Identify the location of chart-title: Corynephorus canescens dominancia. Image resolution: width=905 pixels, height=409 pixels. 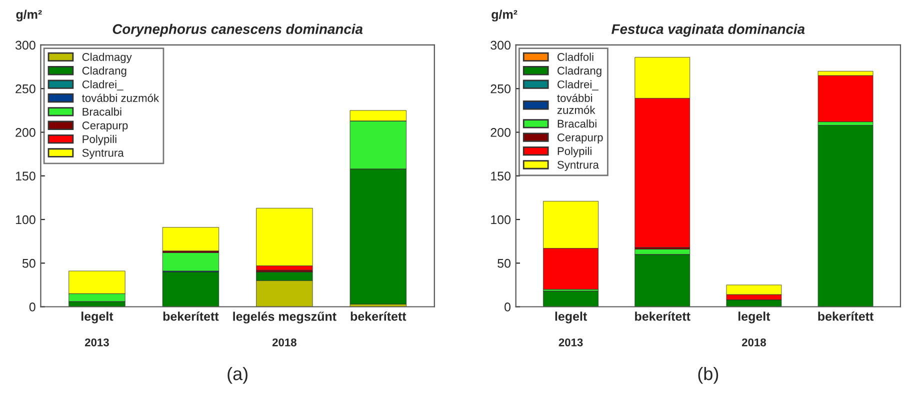
(237, 30).